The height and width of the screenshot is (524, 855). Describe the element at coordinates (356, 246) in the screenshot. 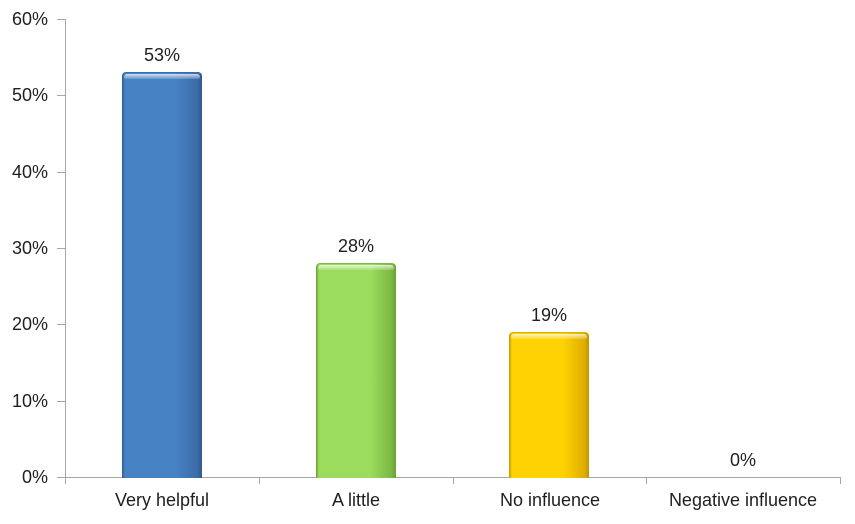

I see `bar-value-label: 28%` at that location.